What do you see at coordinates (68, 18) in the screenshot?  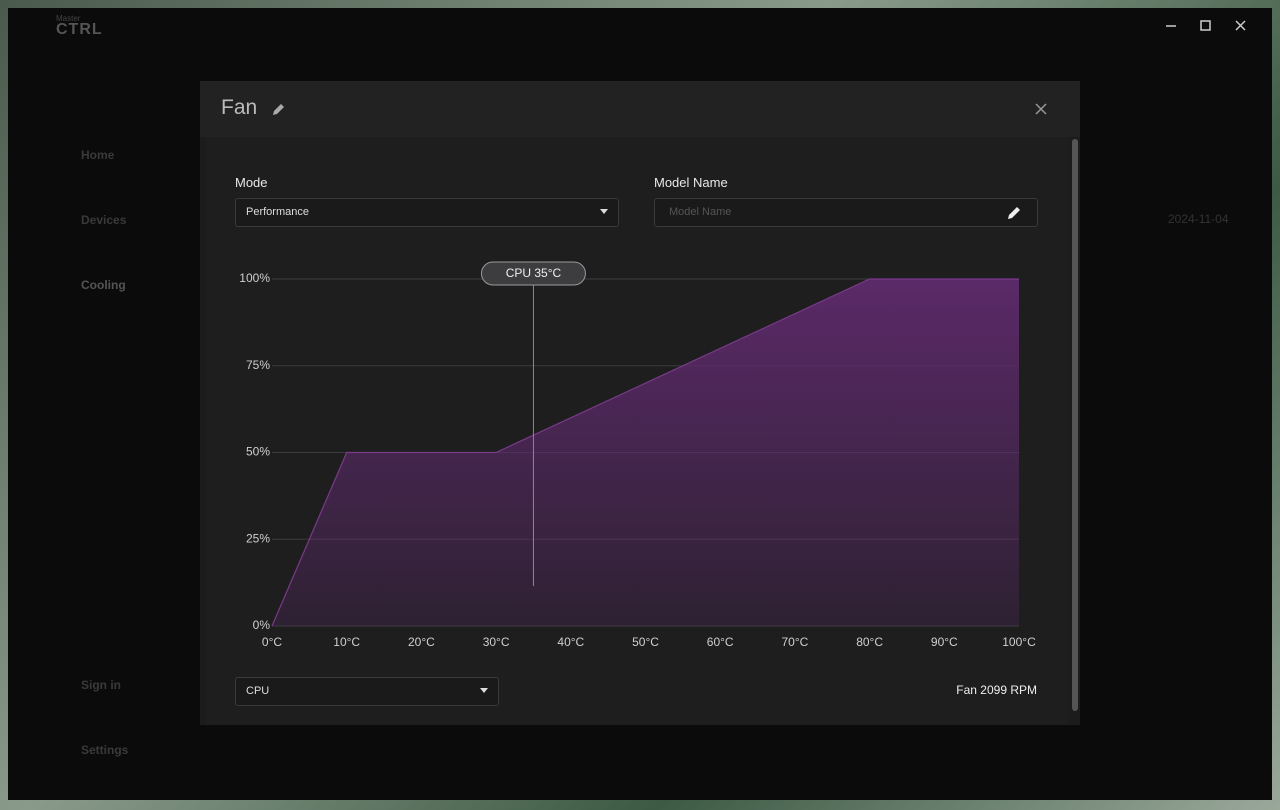 I see `logo-small: Master` at bounding box center [68, 18].